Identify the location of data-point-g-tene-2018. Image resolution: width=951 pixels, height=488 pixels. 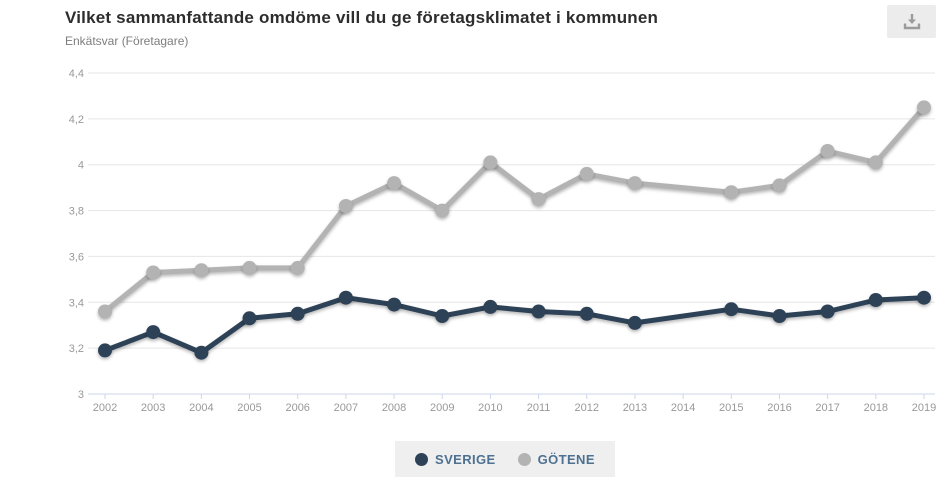
(875, 162).